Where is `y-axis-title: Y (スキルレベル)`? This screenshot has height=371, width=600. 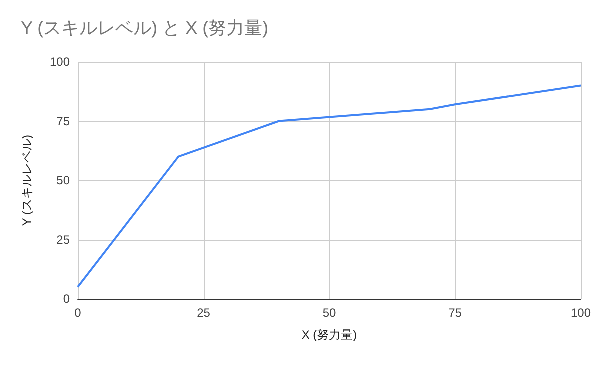
y-axis-title: Y (スキルレベル) is located at coordinates (27, 180).